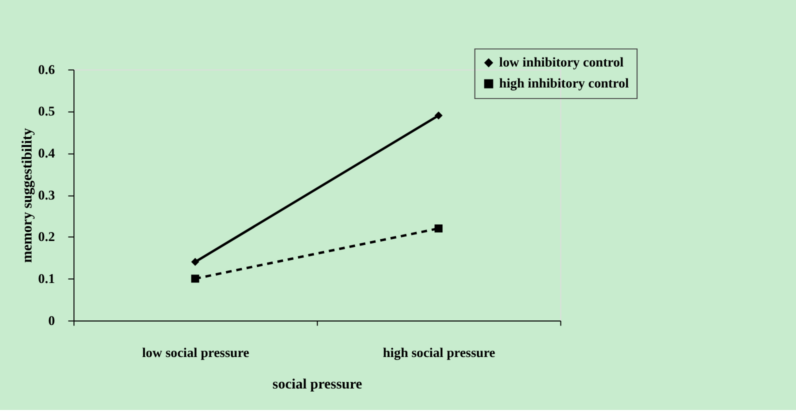  What do you see at coordinates (47, 111) in the screenshot?
I see `y-tick-label: 0.5` at bounding box center [47, 111].